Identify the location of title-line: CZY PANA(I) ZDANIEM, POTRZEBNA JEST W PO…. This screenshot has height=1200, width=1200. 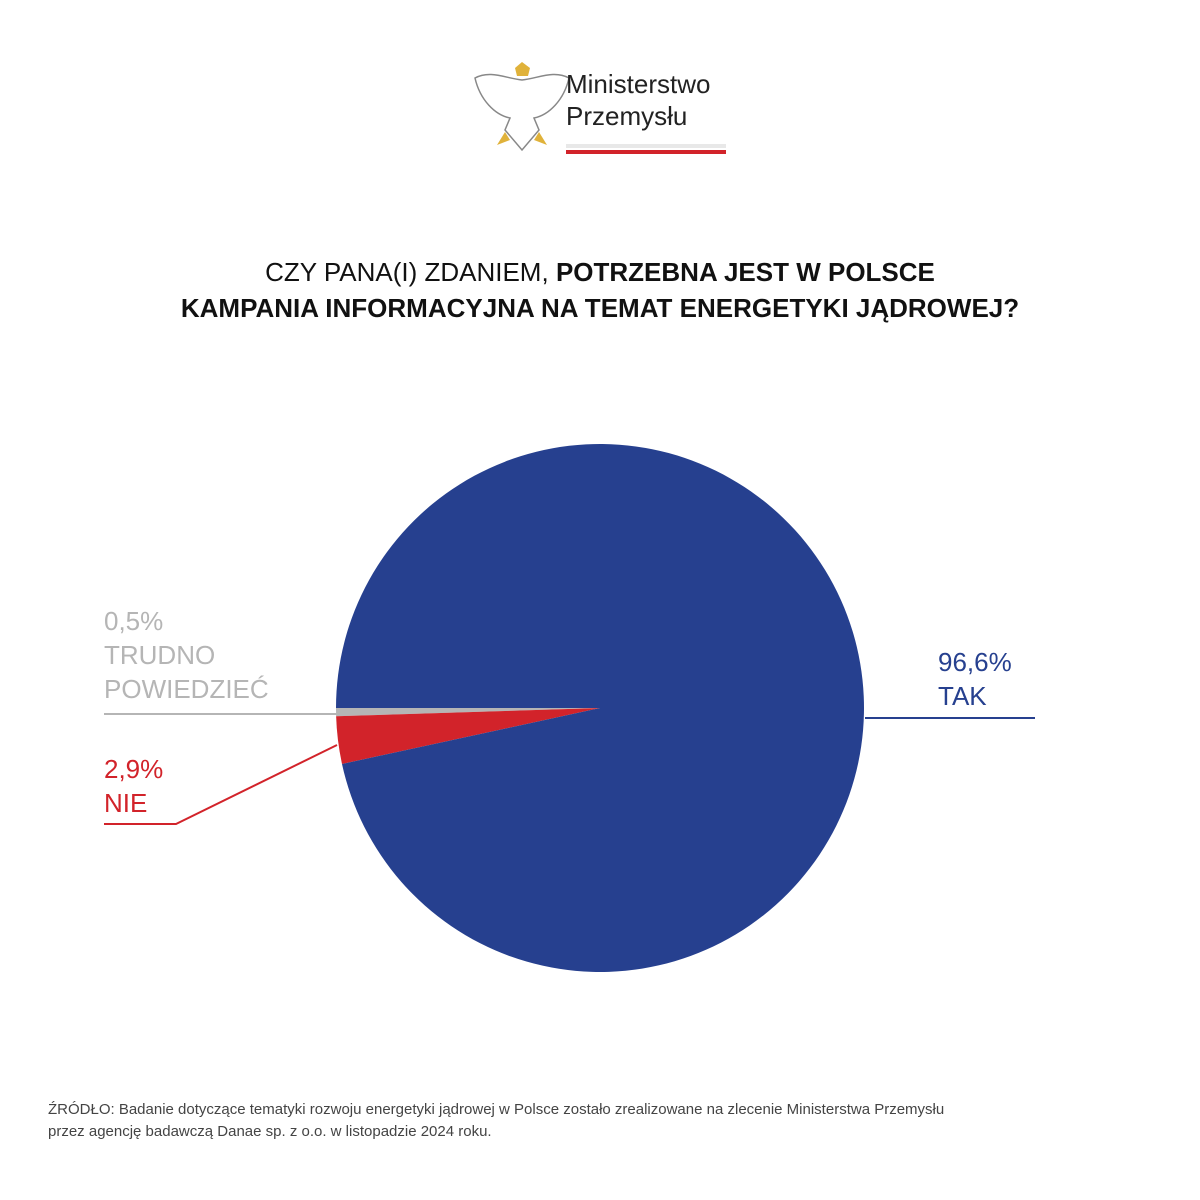
(600, 272).